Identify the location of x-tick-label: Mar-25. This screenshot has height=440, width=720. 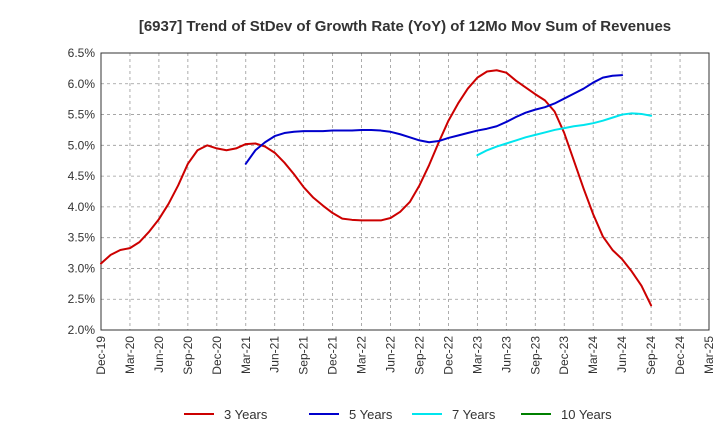
(709, 355).